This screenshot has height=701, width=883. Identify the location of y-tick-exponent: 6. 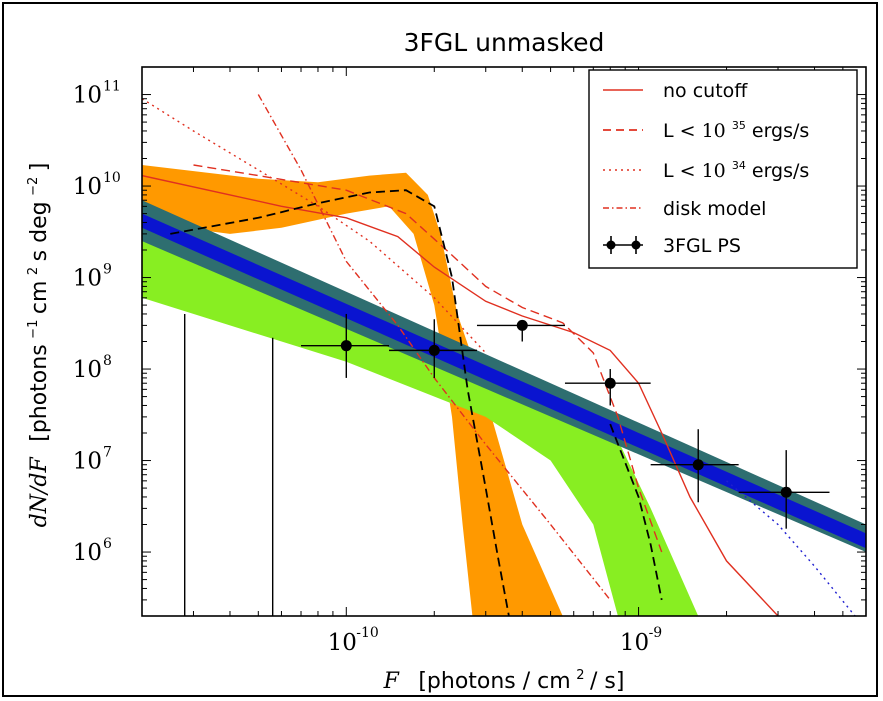
(107, 544).